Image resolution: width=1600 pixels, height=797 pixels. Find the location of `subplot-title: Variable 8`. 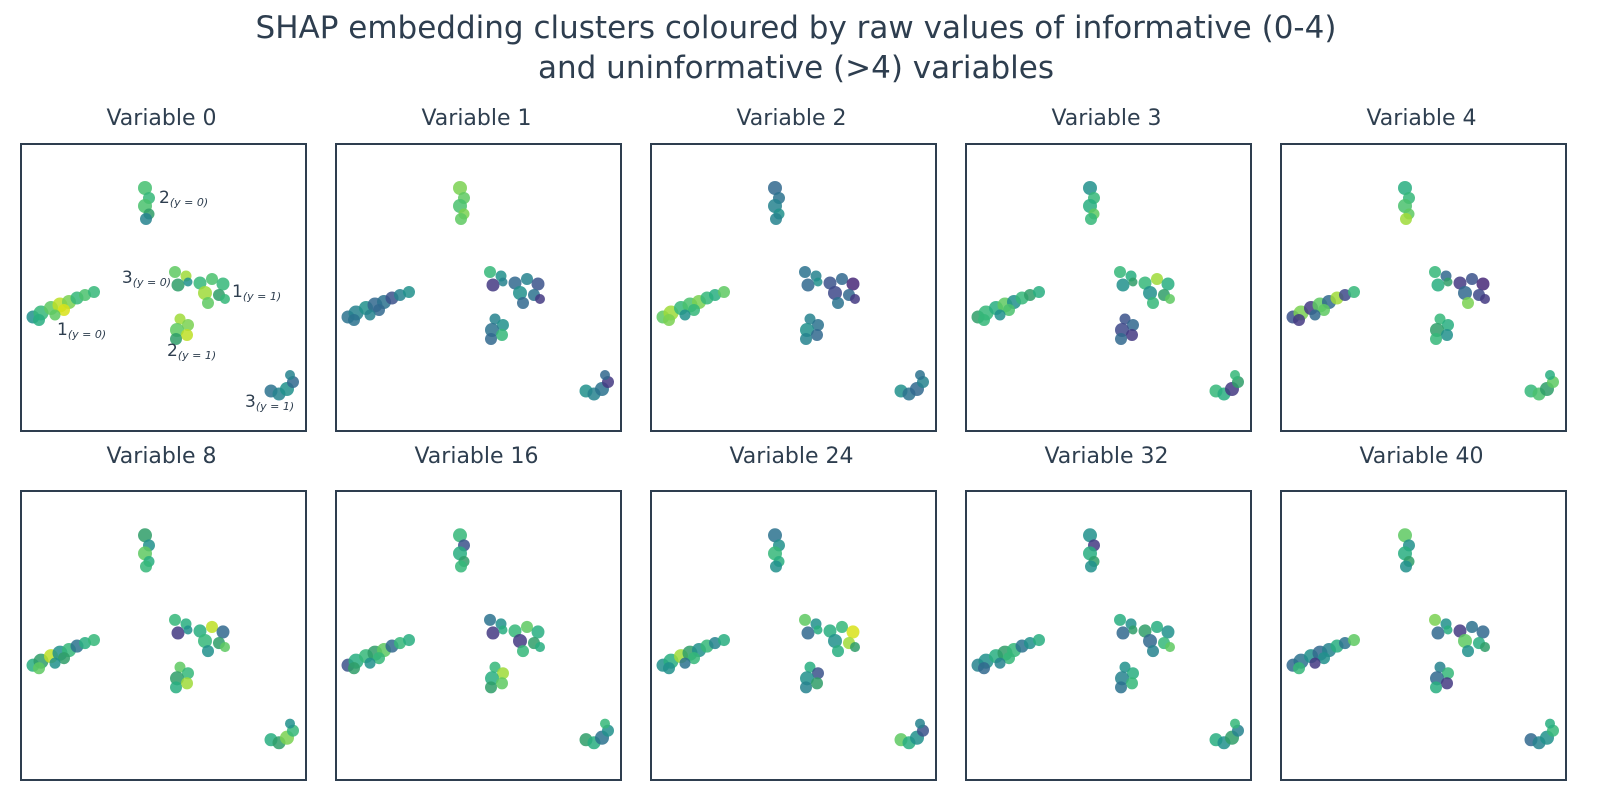

subplot-title: Variable 8 is located at coordinates (161, 456).